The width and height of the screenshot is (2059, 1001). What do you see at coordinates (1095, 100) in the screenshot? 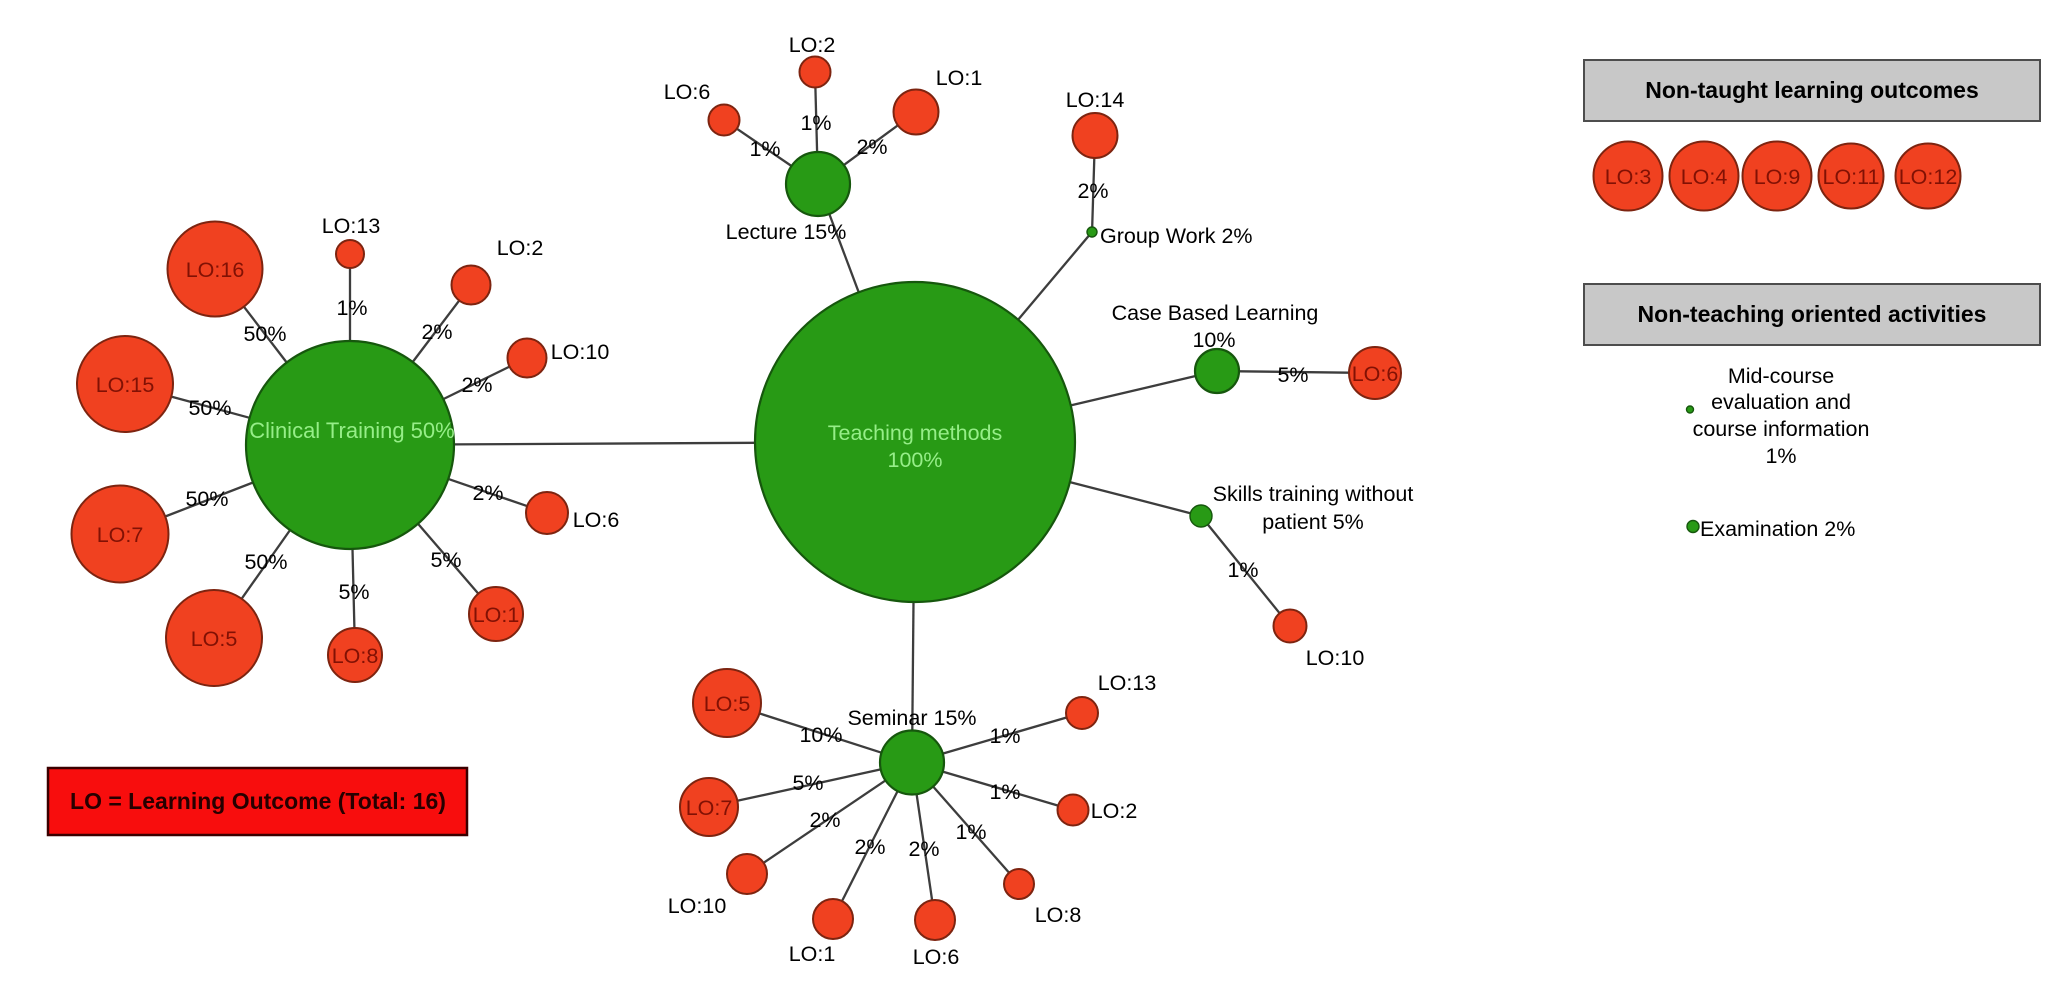
I see `svg-text: LO:14` at bounding box center [1095, 100].